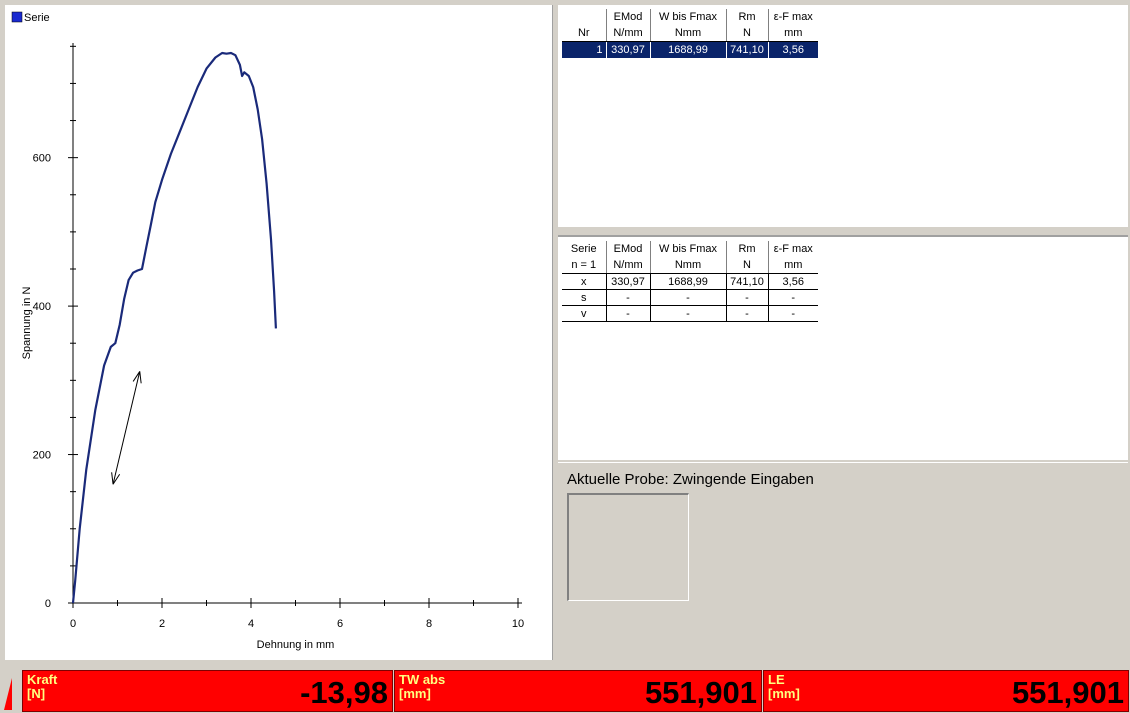 This screenshot has height=713, width=1130. I want to click on results-cell: 1688,99, so click(687, 49).